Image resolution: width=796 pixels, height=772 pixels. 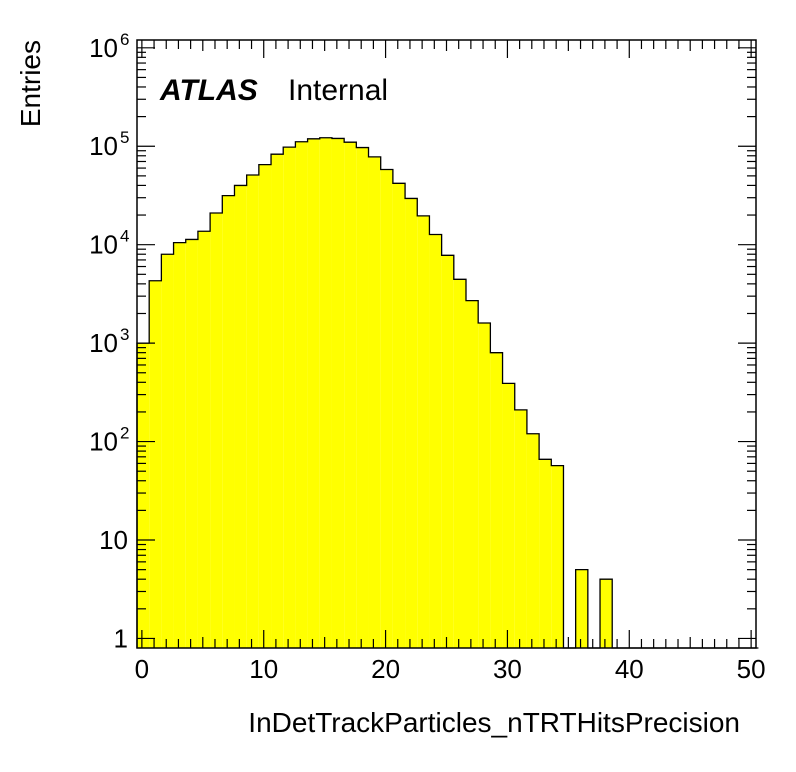 What do you see at coordinates (124, 137) in the screenshot?
I see `y-tick-exponent: 5` at bounding box center [124, 137].